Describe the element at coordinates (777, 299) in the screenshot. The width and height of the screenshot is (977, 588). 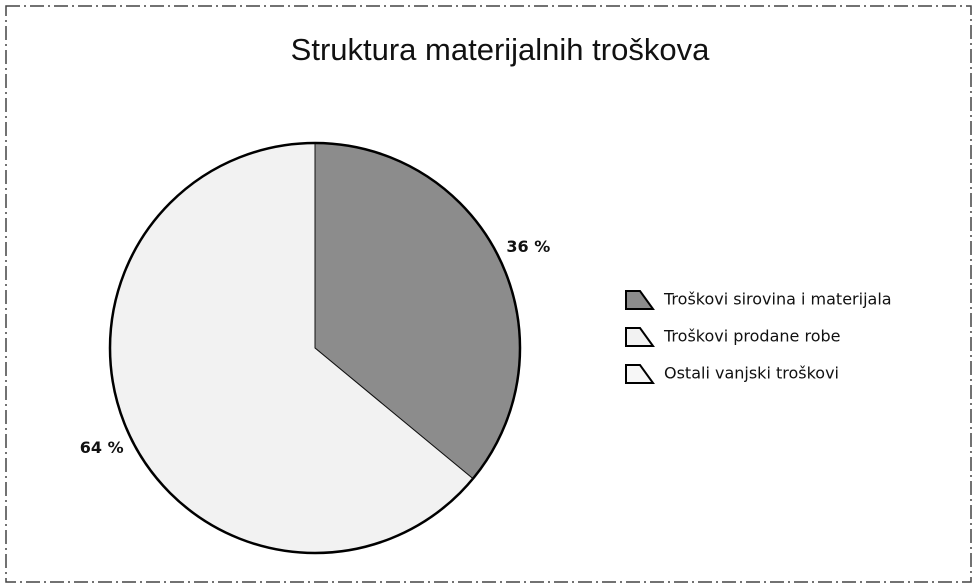
I see `legend-label: Troškovi sirovina i materijala` at that location.